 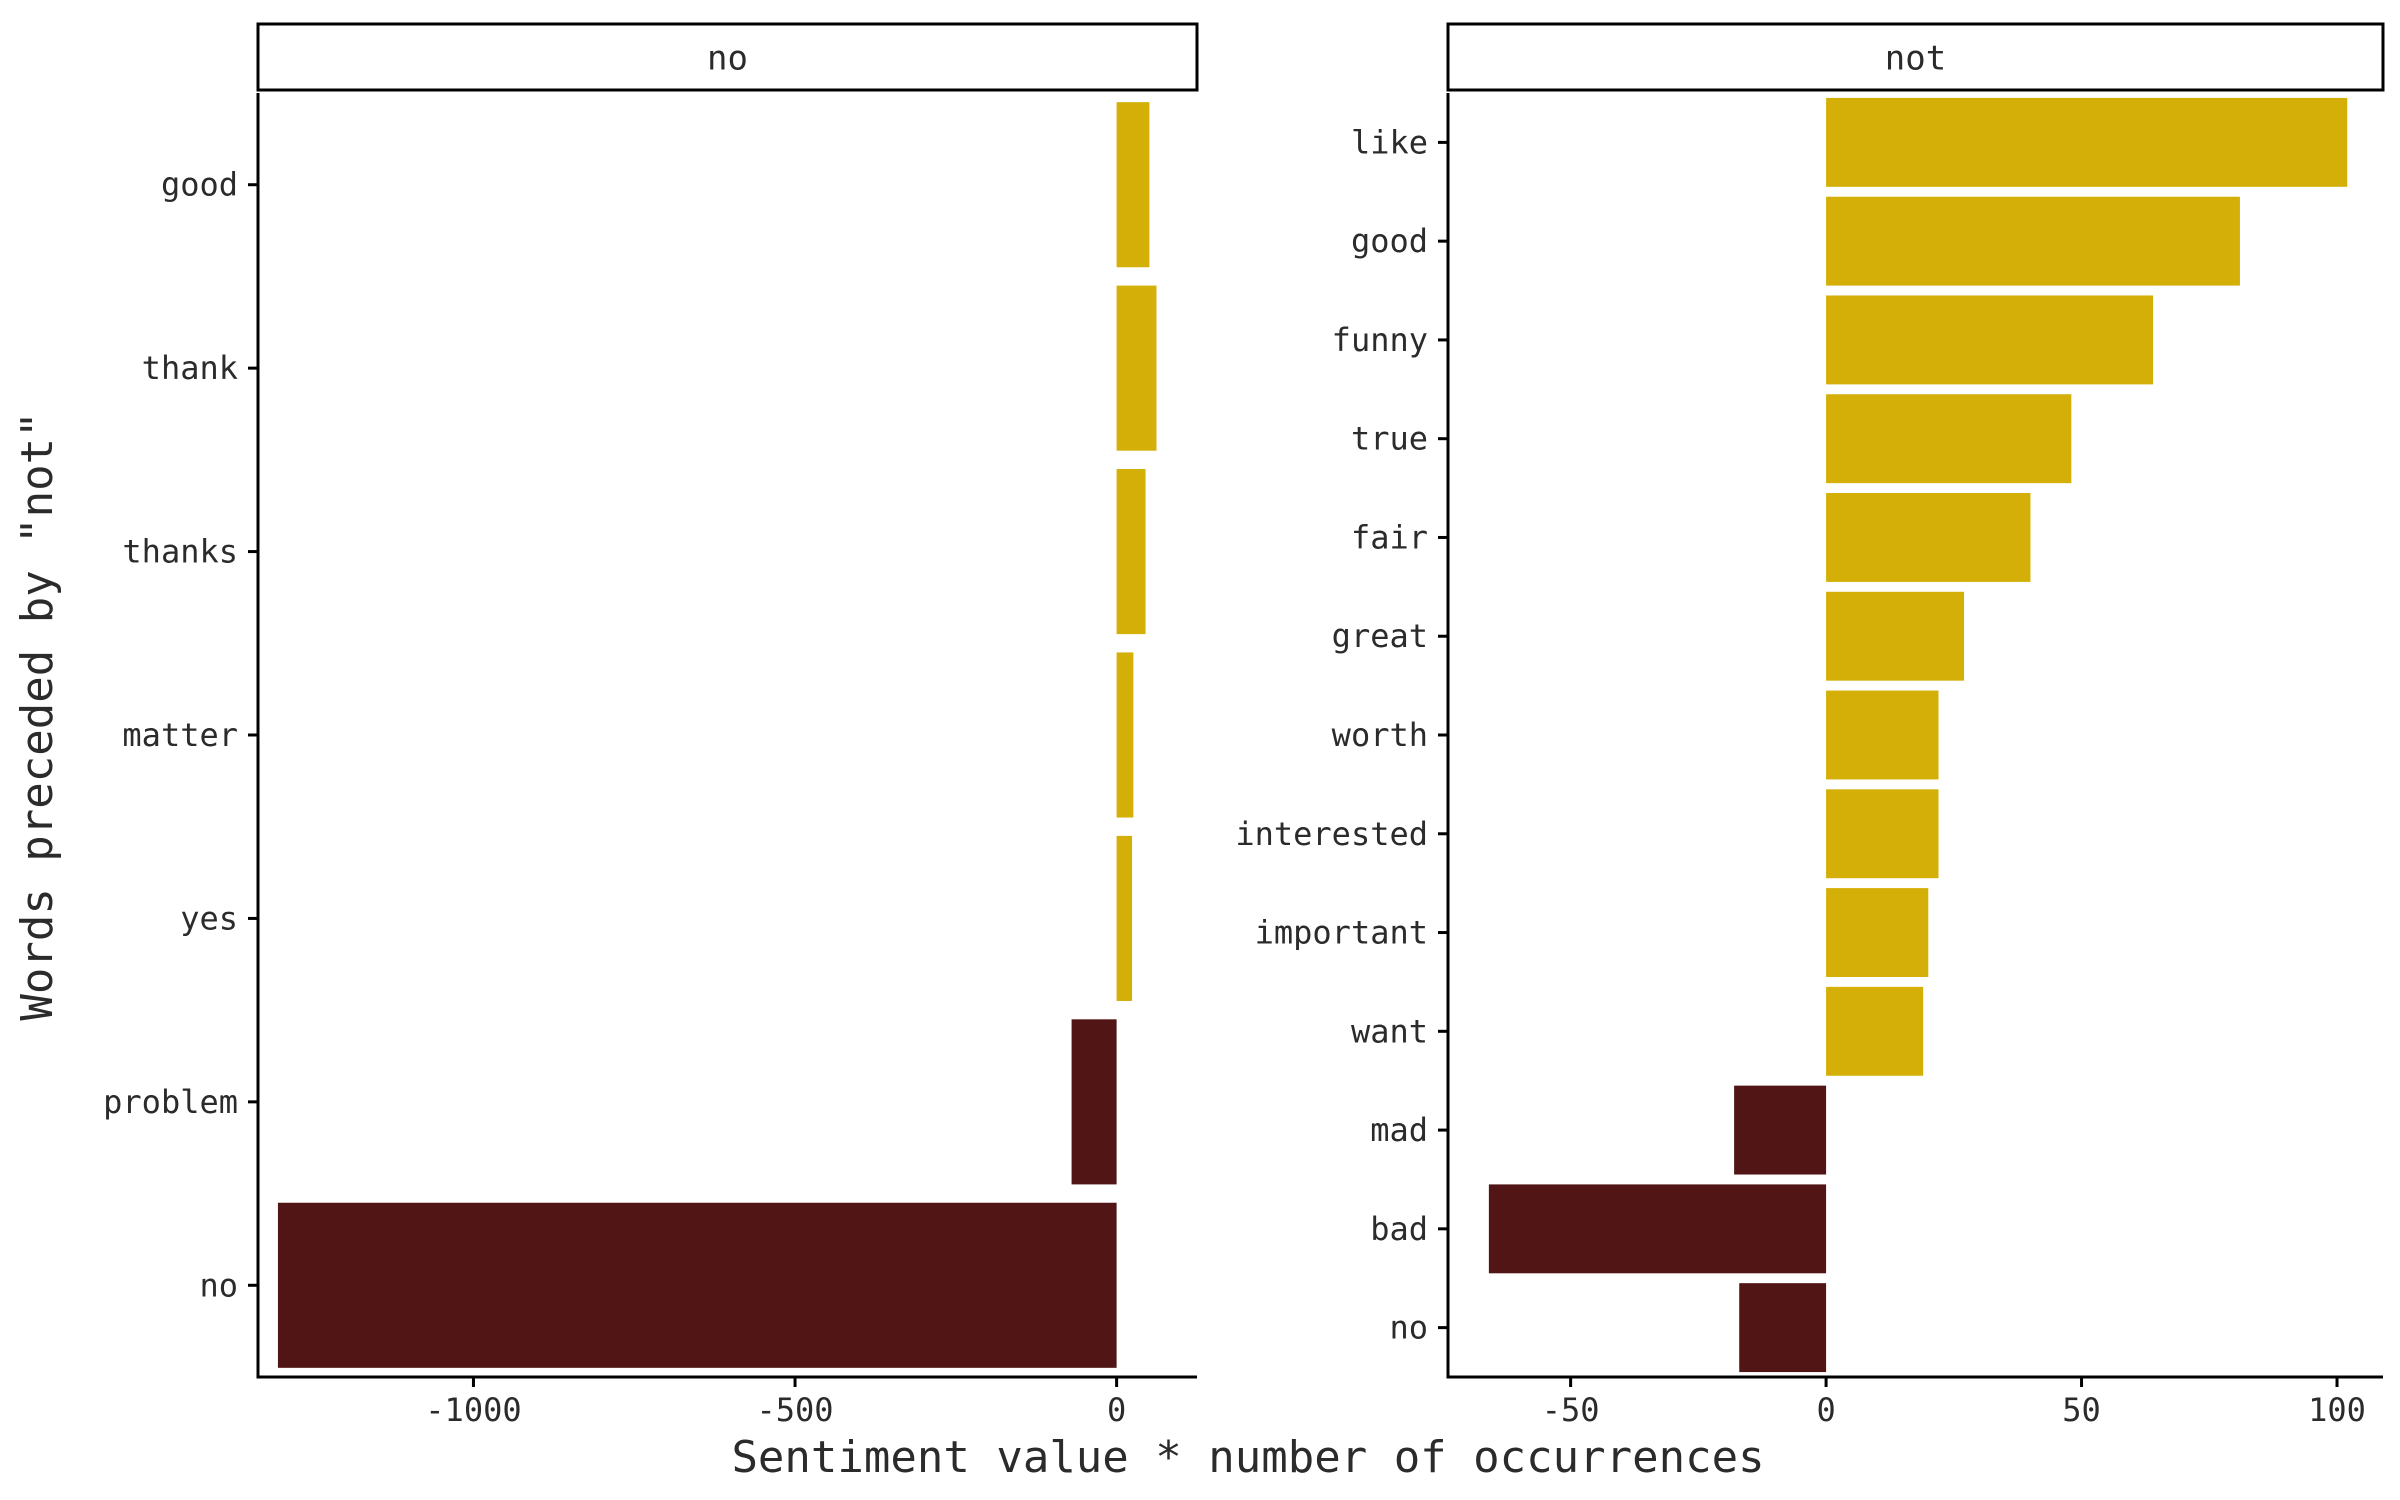 I want to click on x-axis-title: Sentiment value * number of occurrences, so click(x=1247, y=1457).